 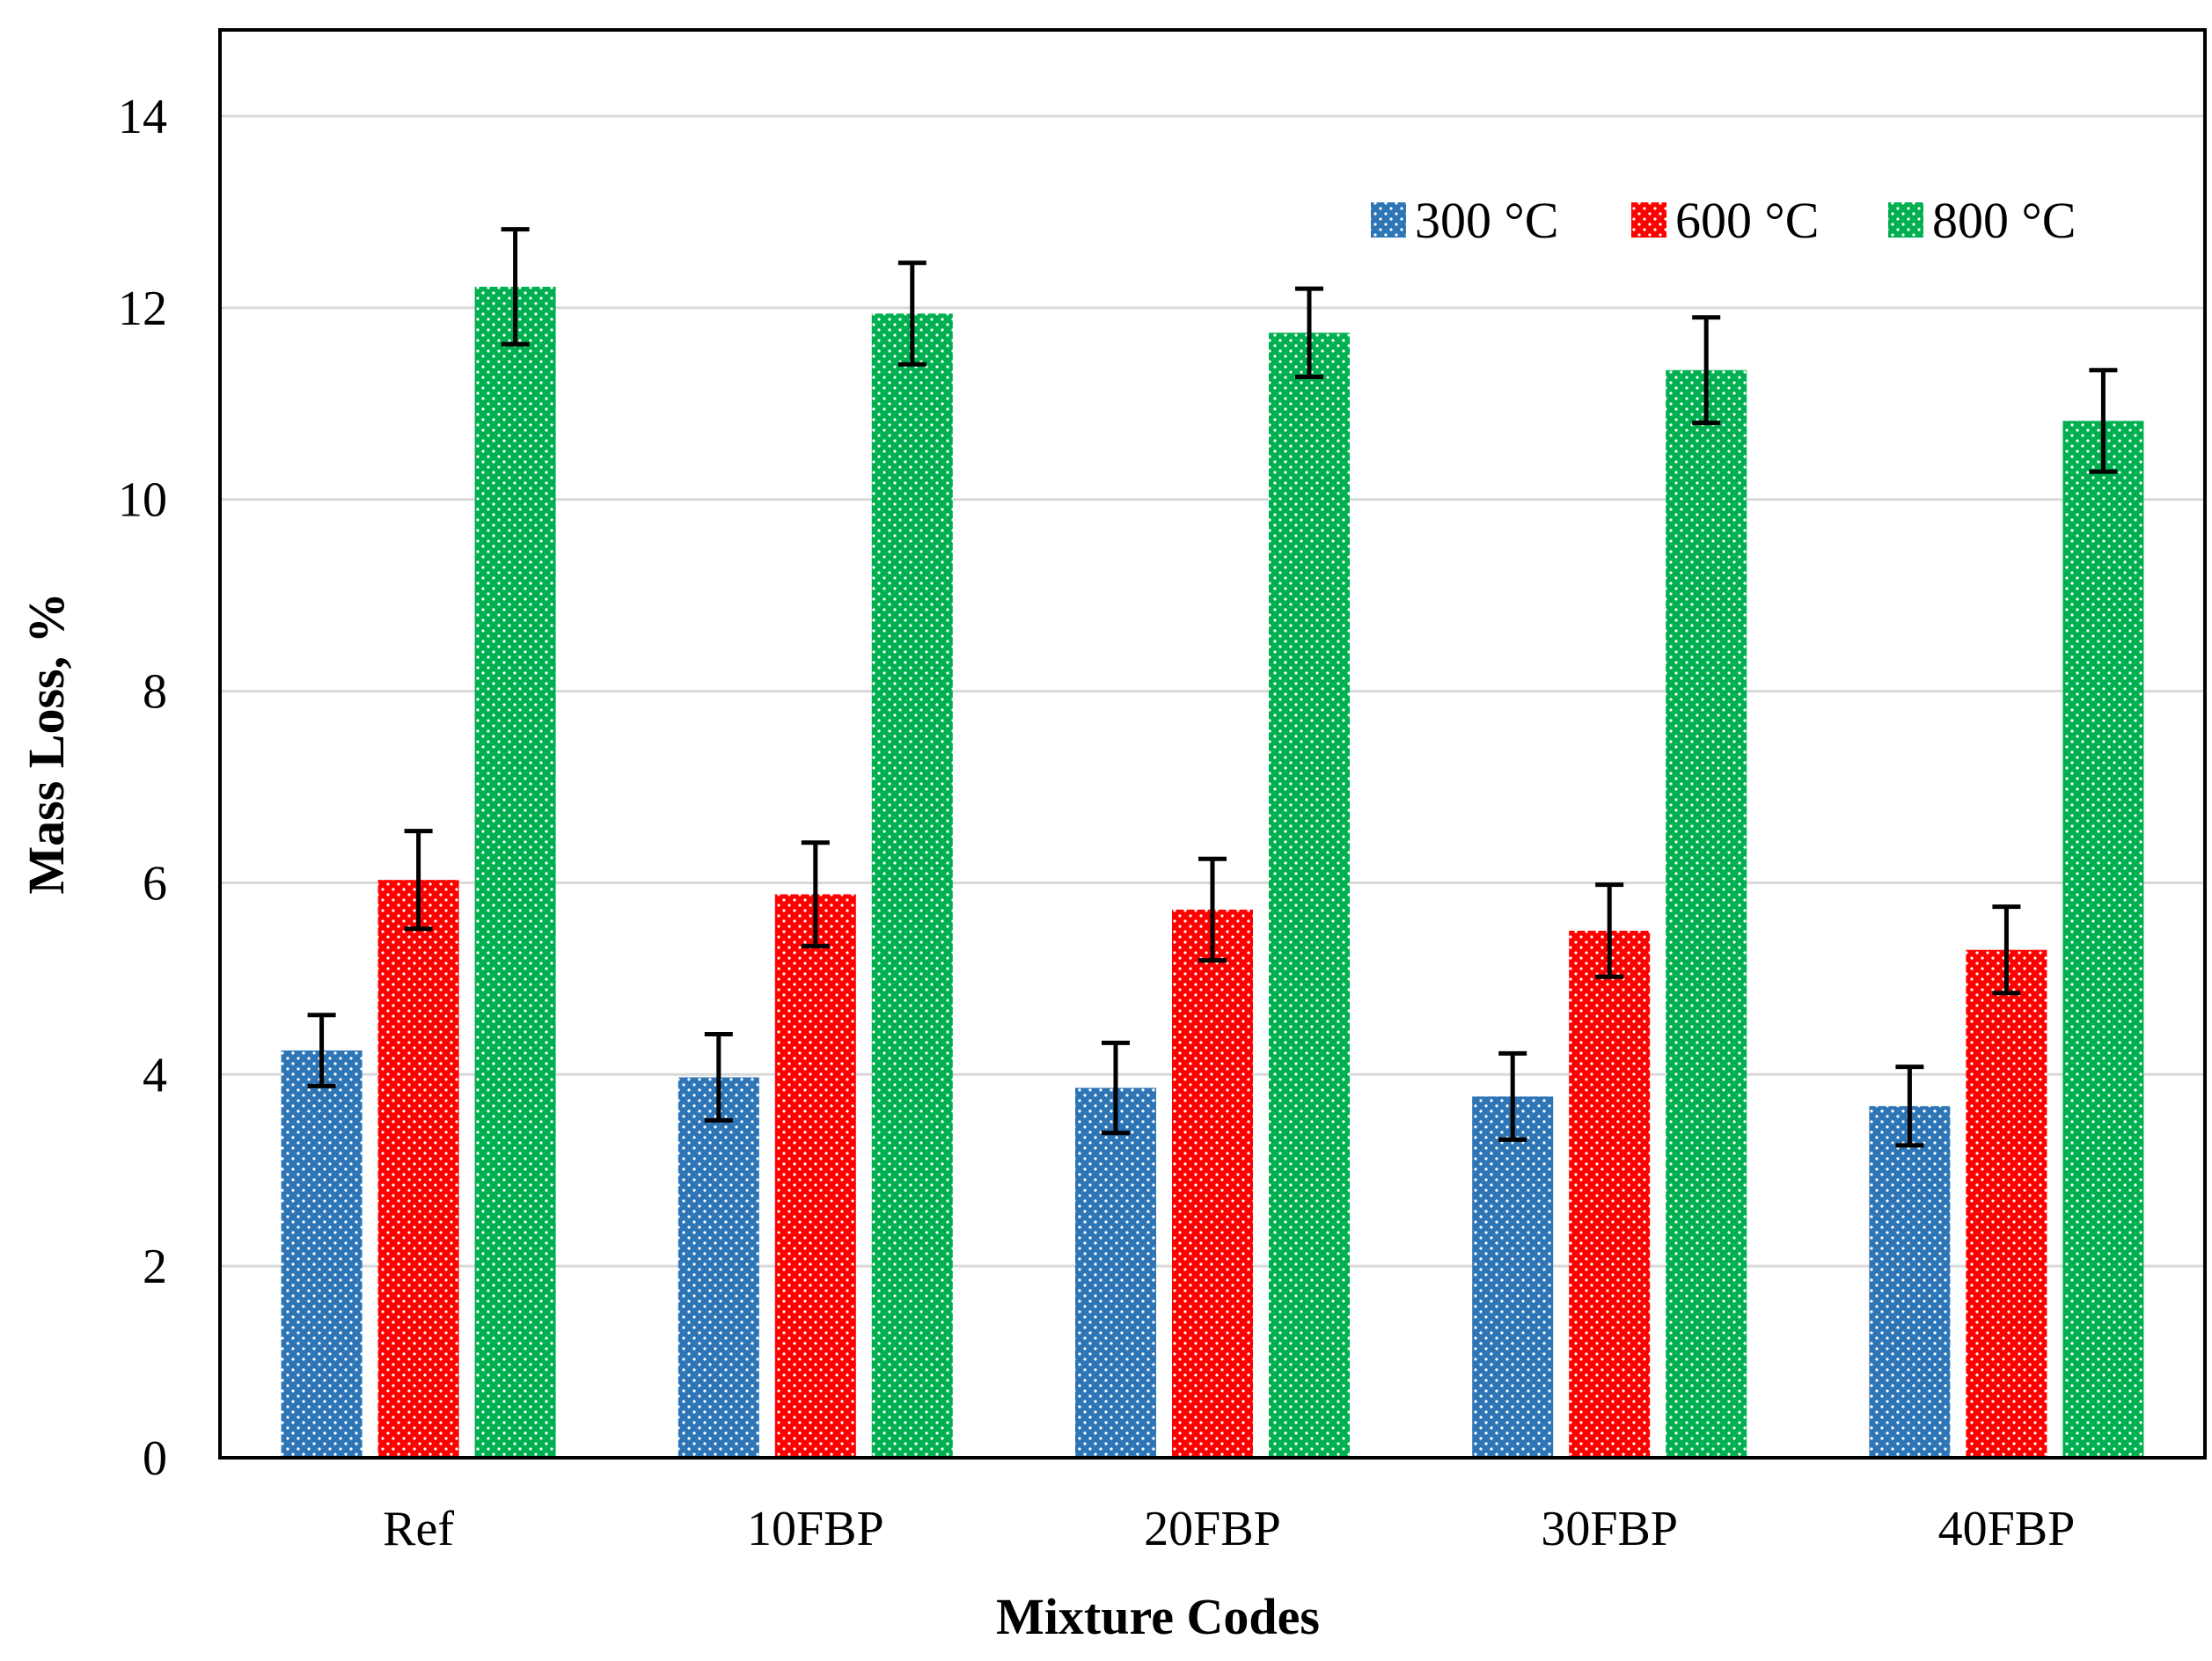 I want to click on y-tick-label-2: 2, so click(x=155, y=1267).